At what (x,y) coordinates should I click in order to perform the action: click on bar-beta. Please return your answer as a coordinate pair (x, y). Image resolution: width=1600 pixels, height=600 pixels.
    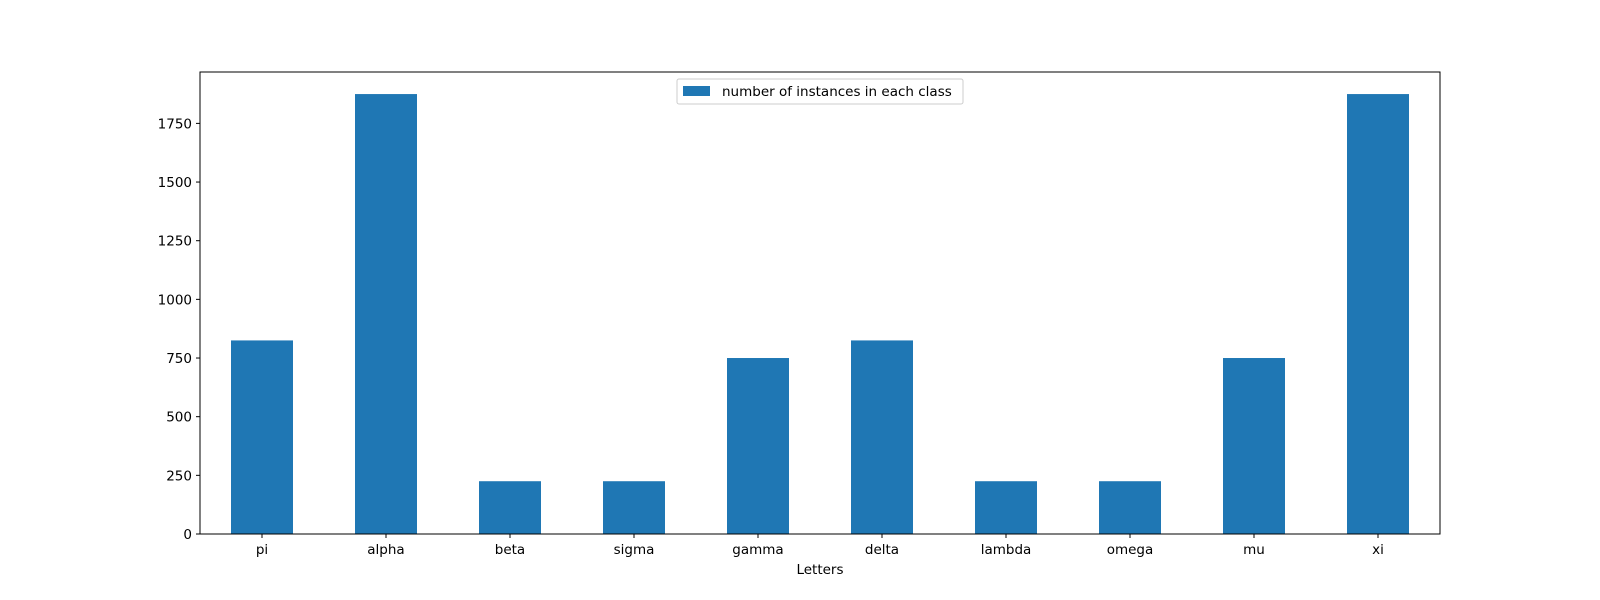
    Looking at the image, I should click on (510, 507).